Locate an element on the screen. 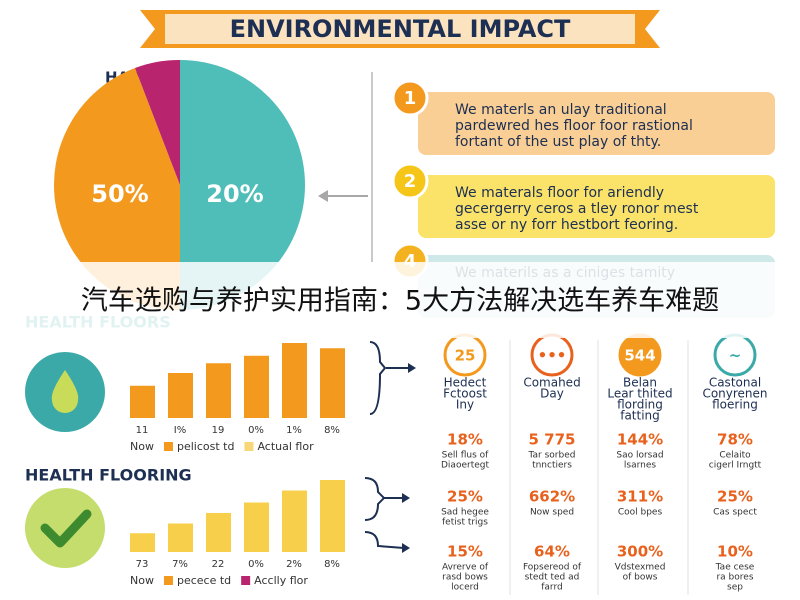 This screenshot has height=600, width=800. column-title: Belan is located at coordinates (640, 383).